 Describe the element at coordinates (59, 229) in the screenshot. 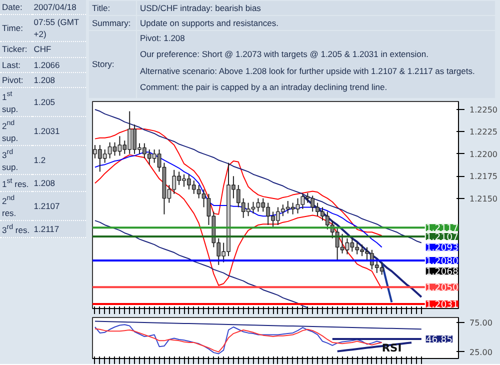

I see `text: 1.2117` at that location.